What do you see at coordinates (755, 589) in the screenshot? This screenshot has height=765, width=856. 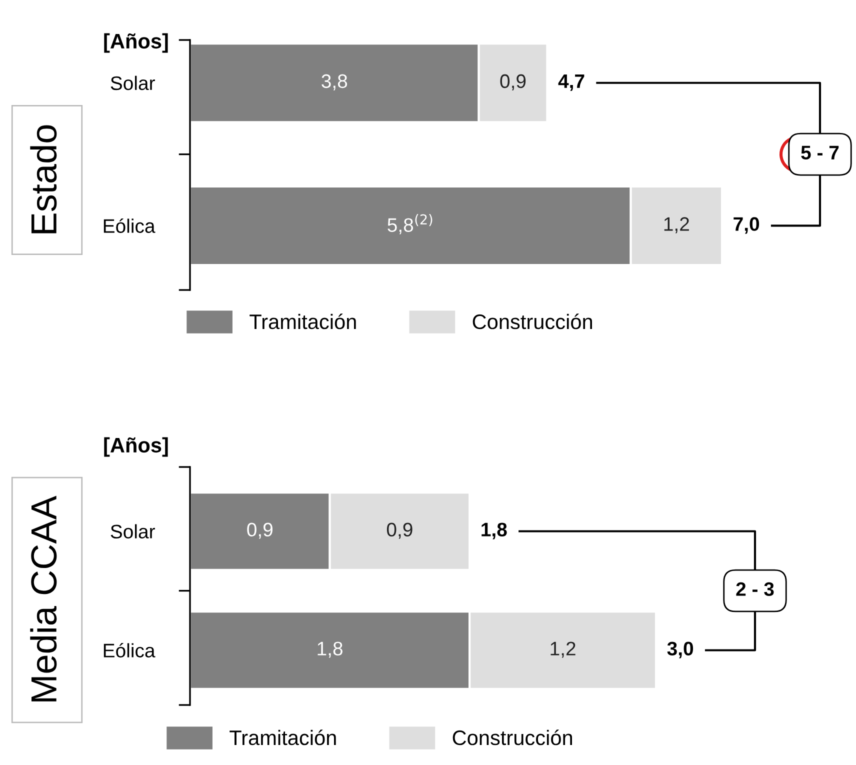 I see `text: 2 - 3` at bounding box center [755, 589].